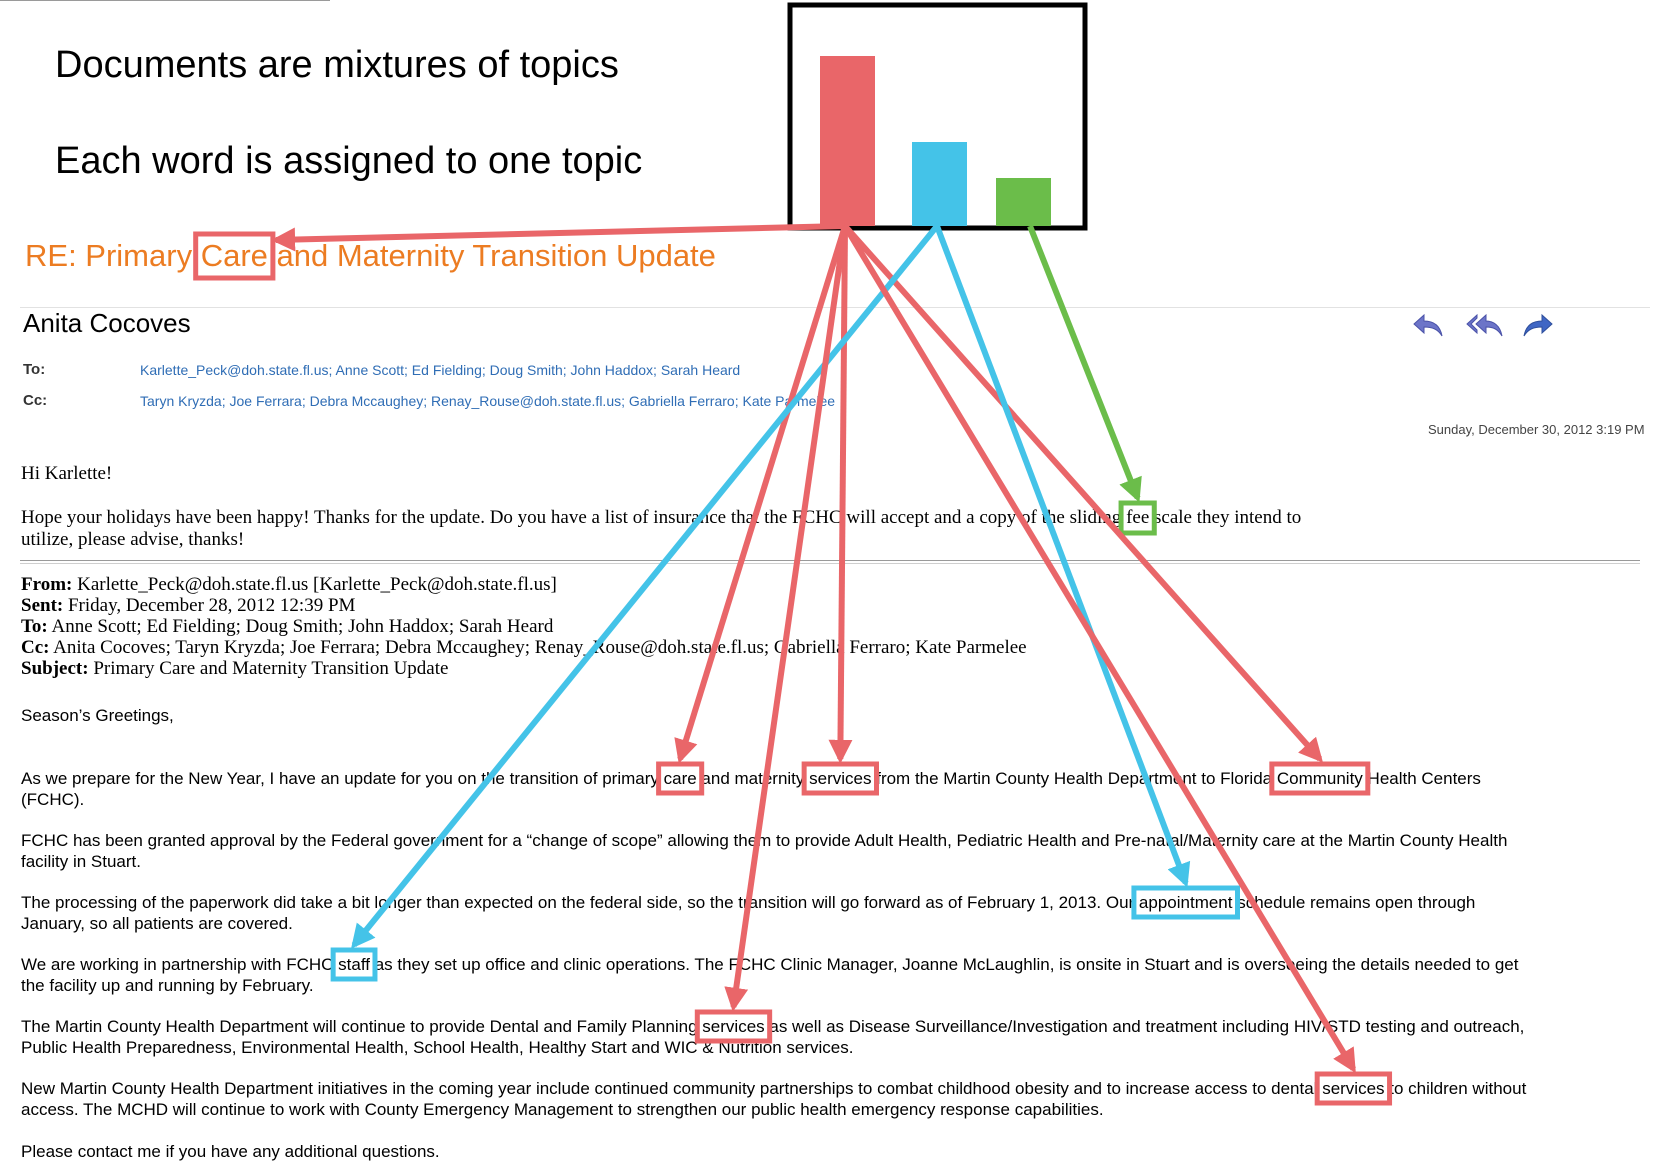 Image resolution: width=1663 pixels, height=1175 pixels. Describe the element at coordinates (354, 964) in the screenshot. I see `highlight-staff: staff` at that location.